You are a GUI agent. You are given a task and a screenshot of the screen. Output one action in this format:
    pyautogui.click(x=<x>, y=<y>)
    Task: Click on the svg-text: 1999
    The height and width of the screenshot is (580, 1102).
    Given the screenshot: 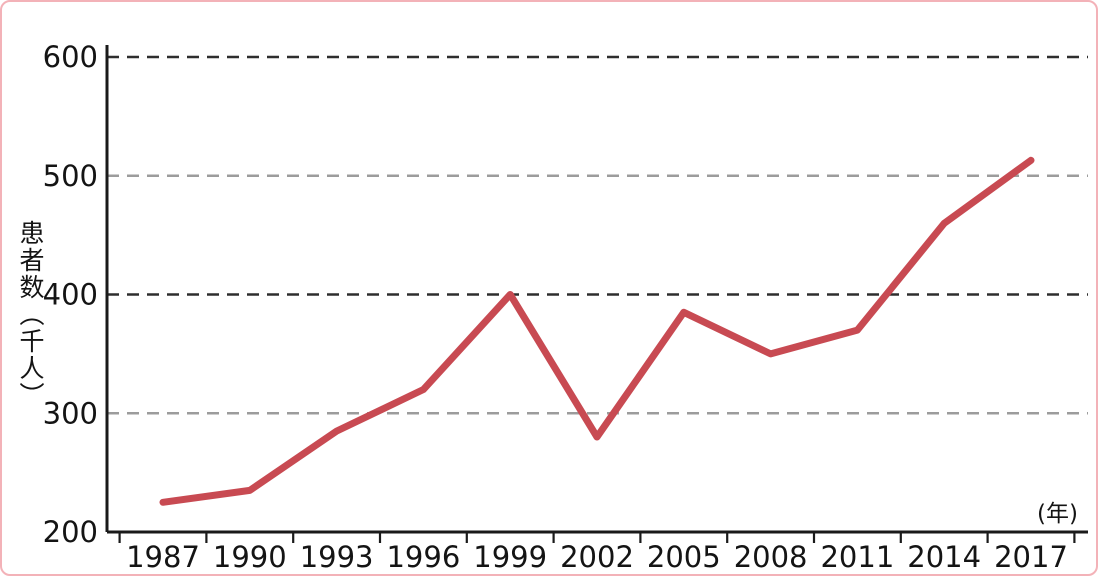 What is the action you would take?
    pyautogui.click(x=510, y=557)
    